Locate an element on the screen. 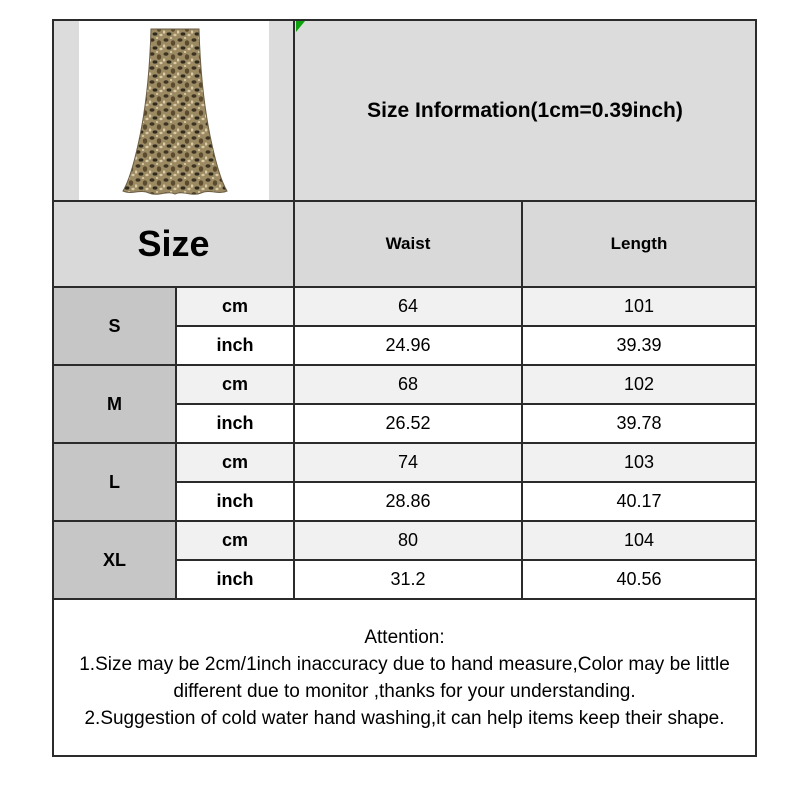 The height and width of the screenshot is (800, 800). length-value-cell: 39.39 is located at coordinates (639, 345).